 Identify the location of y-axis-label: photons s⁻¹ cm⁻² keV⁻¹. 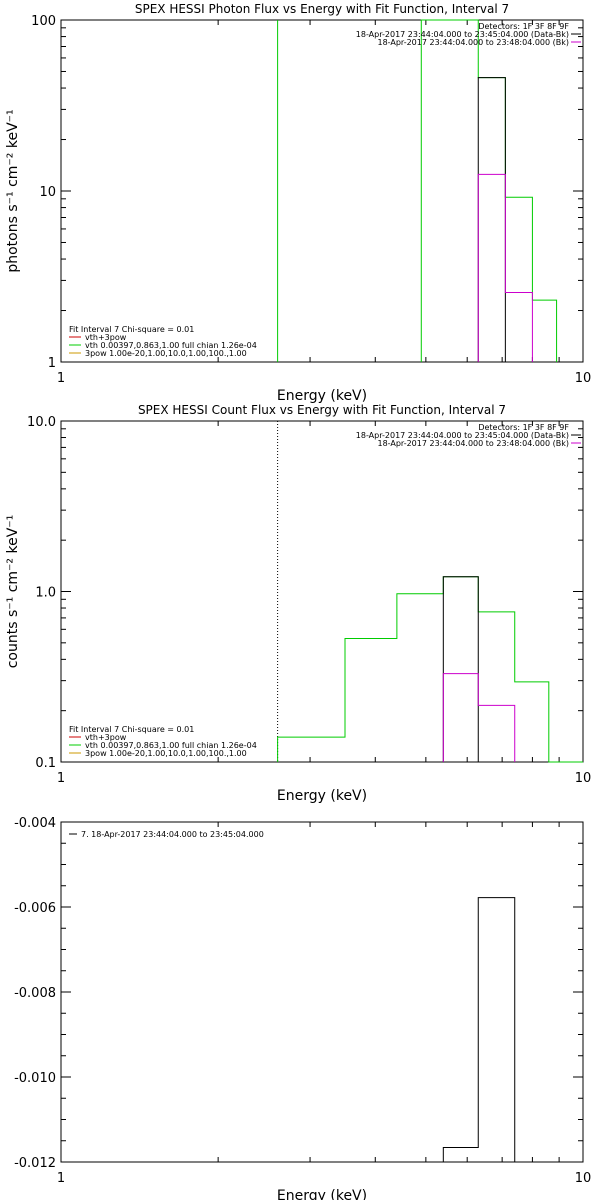
(13, 190).